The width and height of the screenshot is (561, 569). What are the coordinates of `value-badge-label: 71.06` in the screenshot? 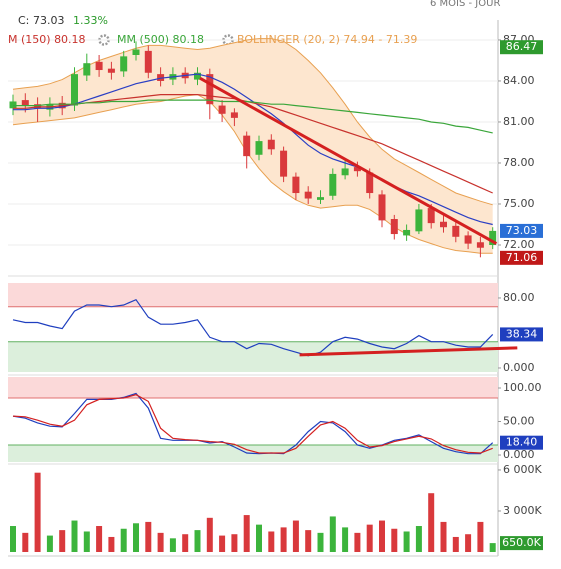 It's located at (522, 257).